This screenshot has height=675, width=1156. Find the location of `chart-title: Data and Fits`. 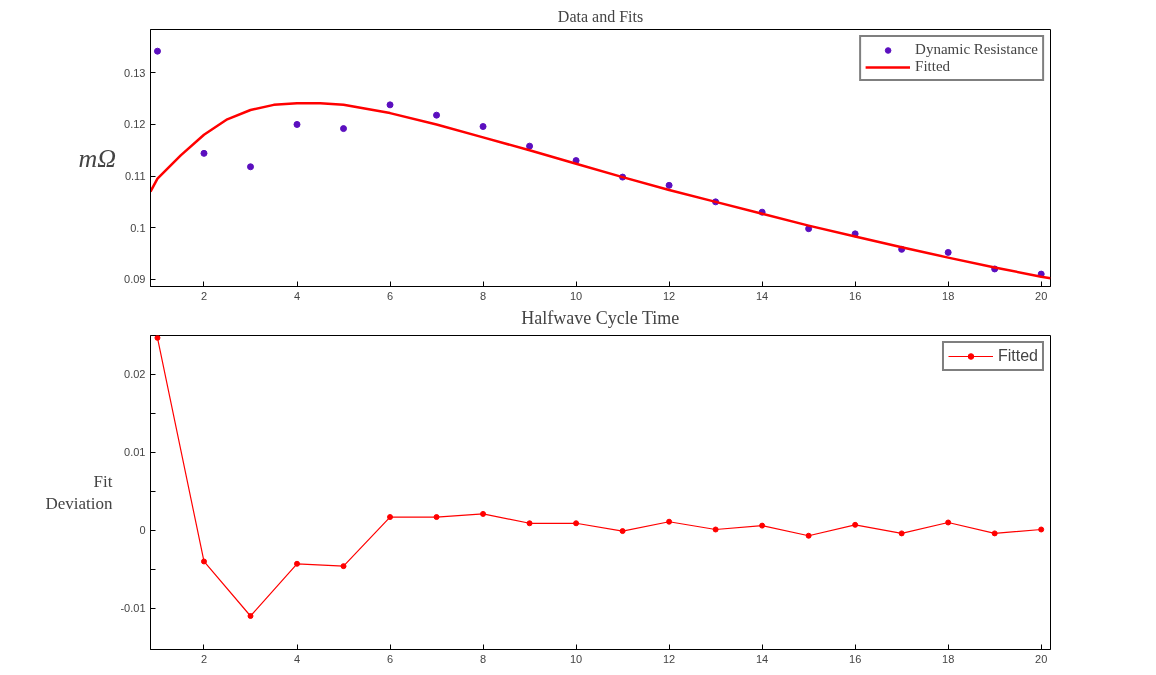

chart-title: Data and Fits is located at coordinates (600, 16).